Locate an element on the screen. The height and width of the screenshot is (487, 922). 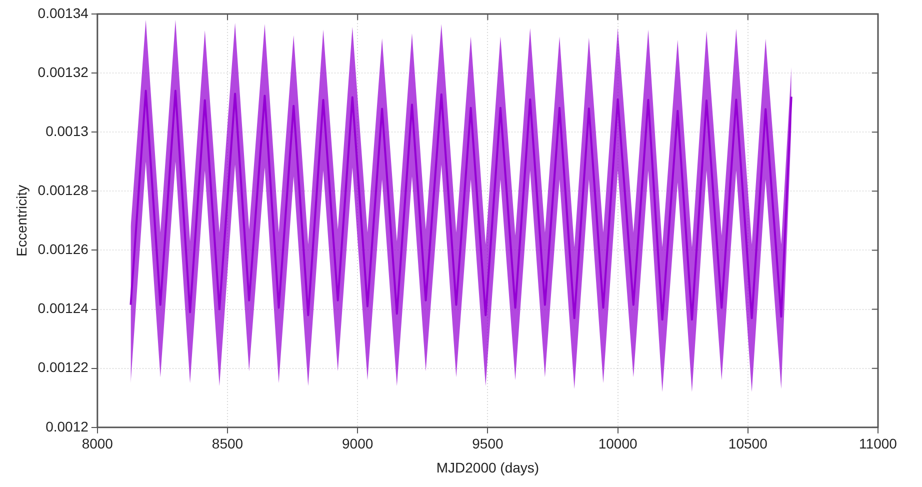
y-axis-title: Eccentricity is located at coordinates (21, 220).